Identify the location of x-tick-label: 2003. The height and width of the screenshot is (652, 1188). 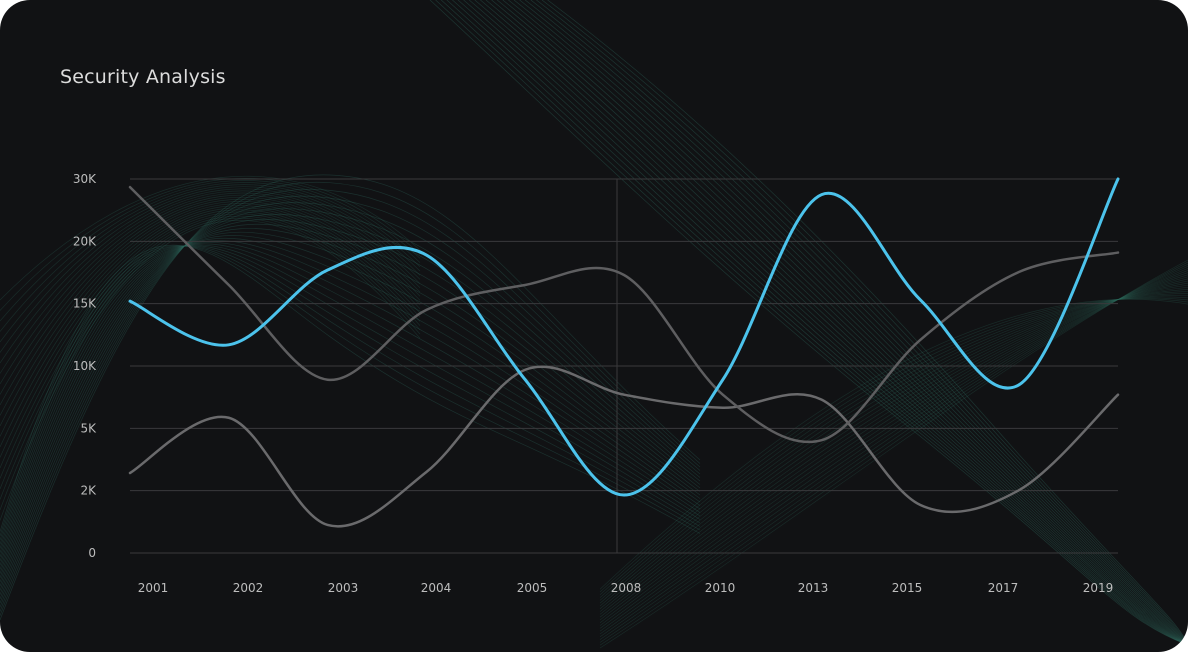
(343, 588).